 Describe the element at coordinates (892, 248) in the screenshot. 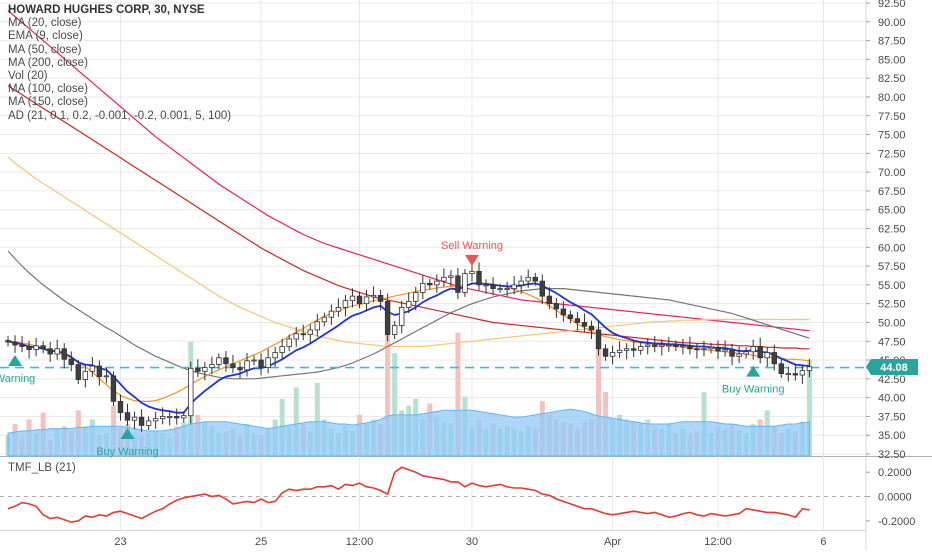

I see `price-tick-label: 60.00` at that location.